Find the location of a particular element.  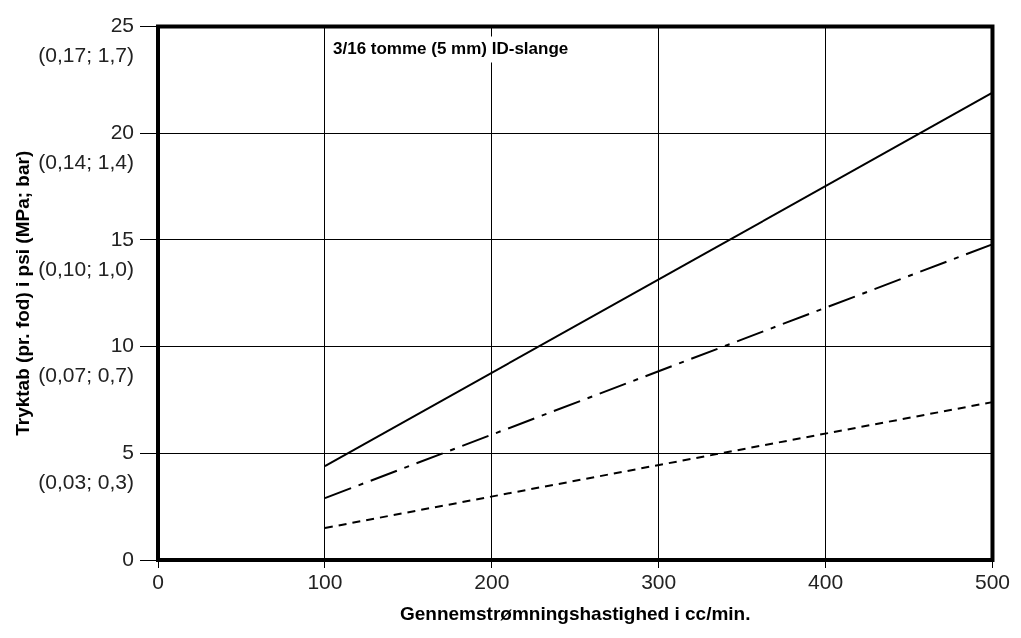

y-tick-label: 25 is located at coordinates (122, 25).